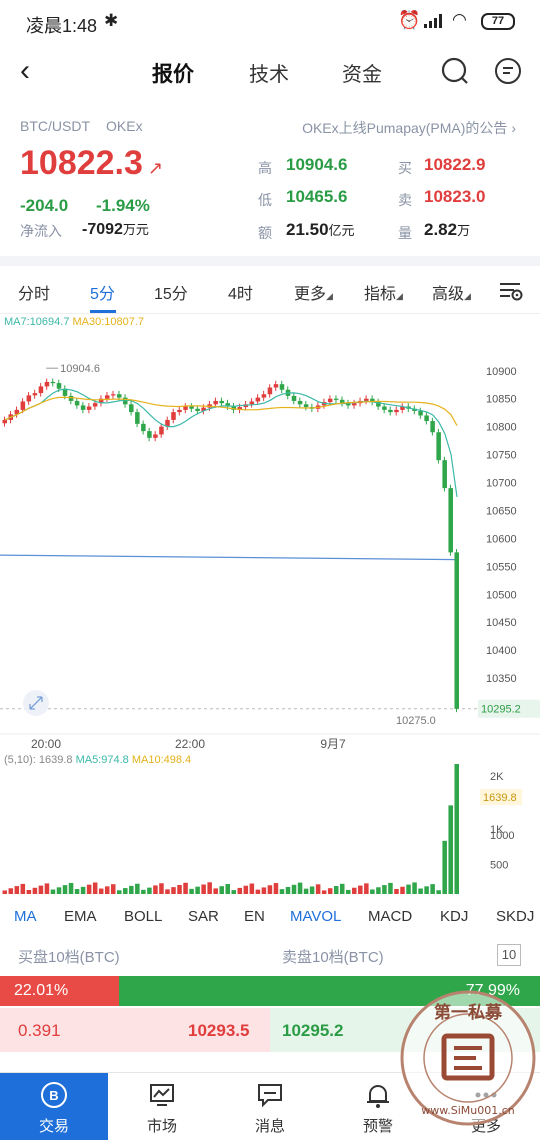 Image resolution: width=540 pixels, height=1140 pixels. I want to click on ma30-legend: MA30:10807.7, so click(108, 322).